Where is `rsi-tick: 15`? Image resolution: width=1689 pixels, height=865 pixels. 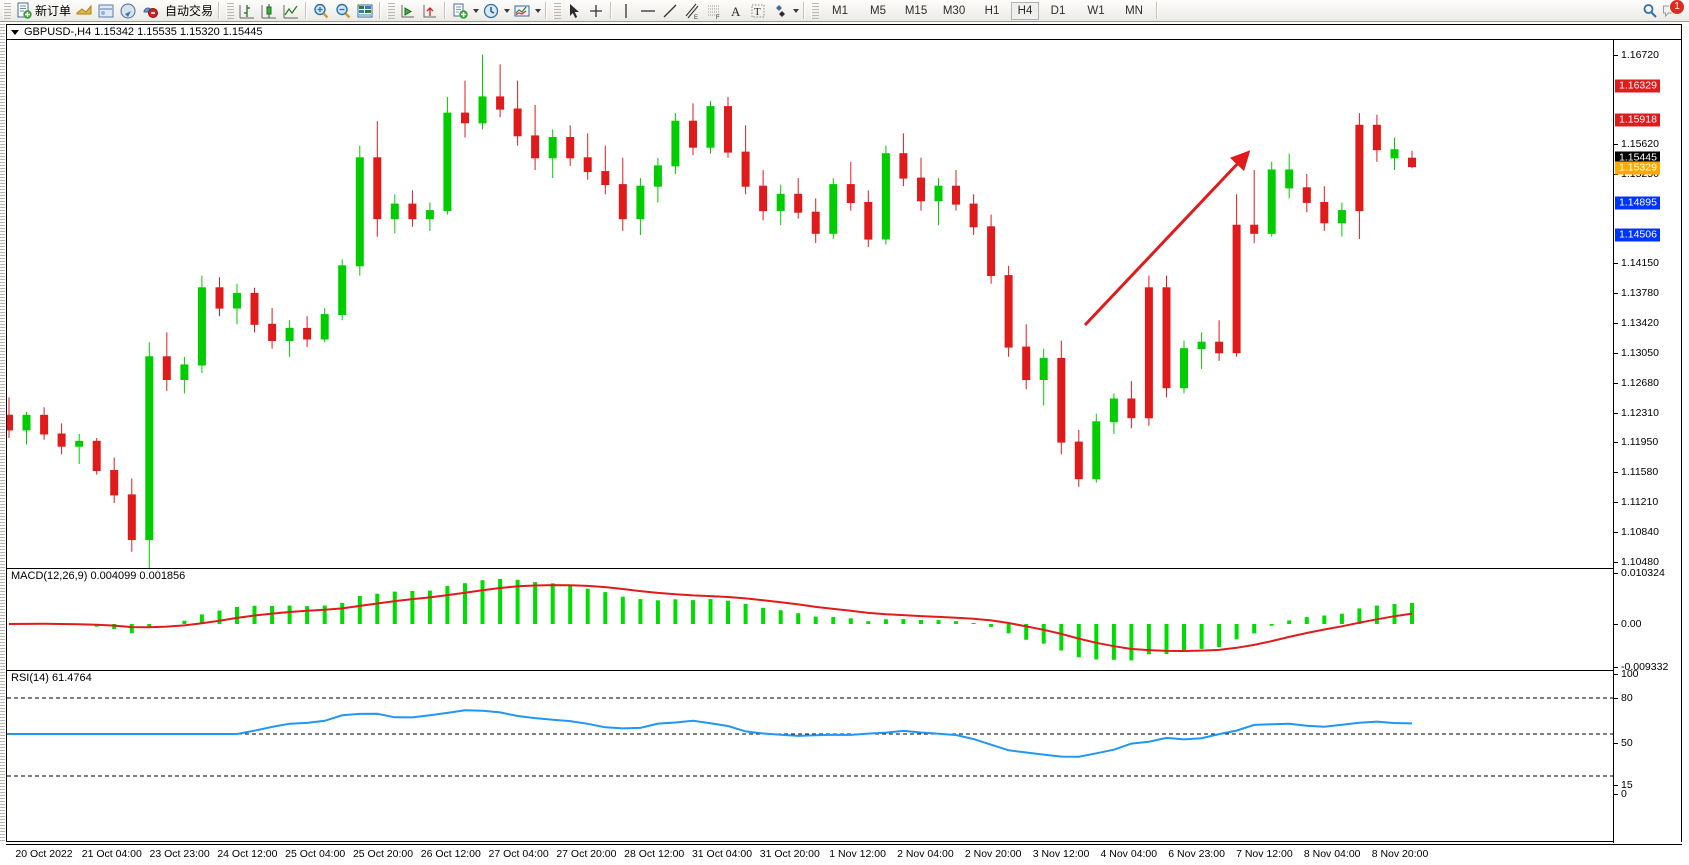
rsi-tick: 15 is located at coordinates (1623, 785).